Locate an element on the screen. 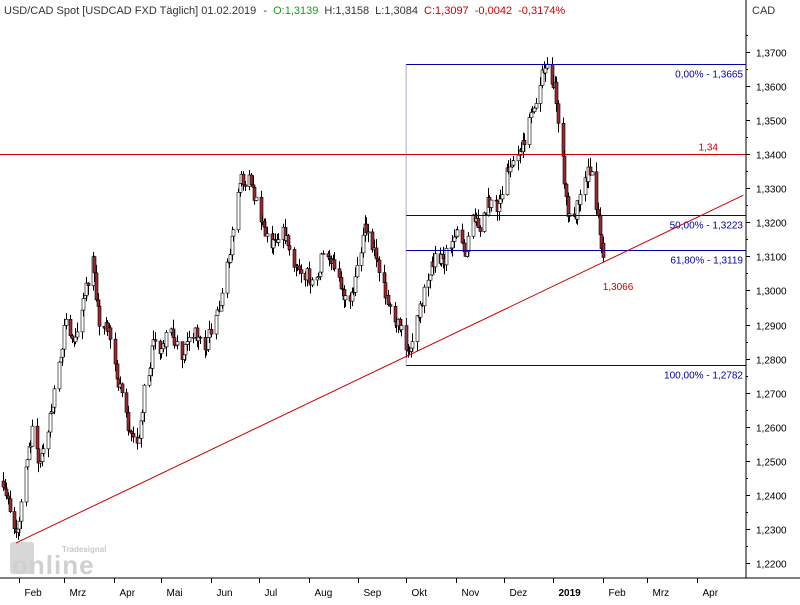  y-tick-label: 1,2300 is located at coordinates (771, 531).